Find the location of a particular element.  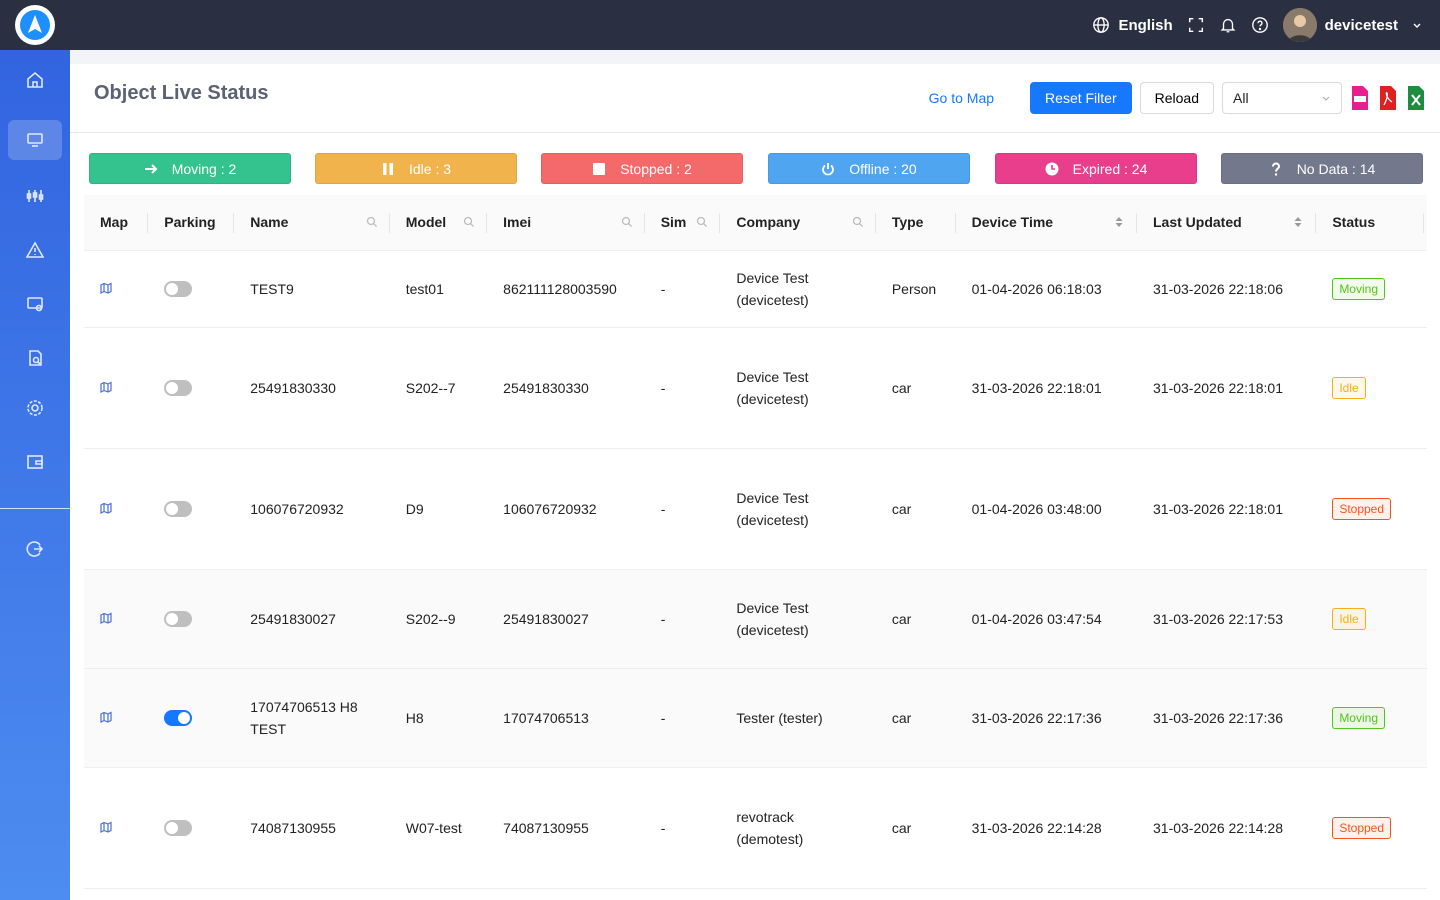

language: English is located at coordinates (1145, 25).